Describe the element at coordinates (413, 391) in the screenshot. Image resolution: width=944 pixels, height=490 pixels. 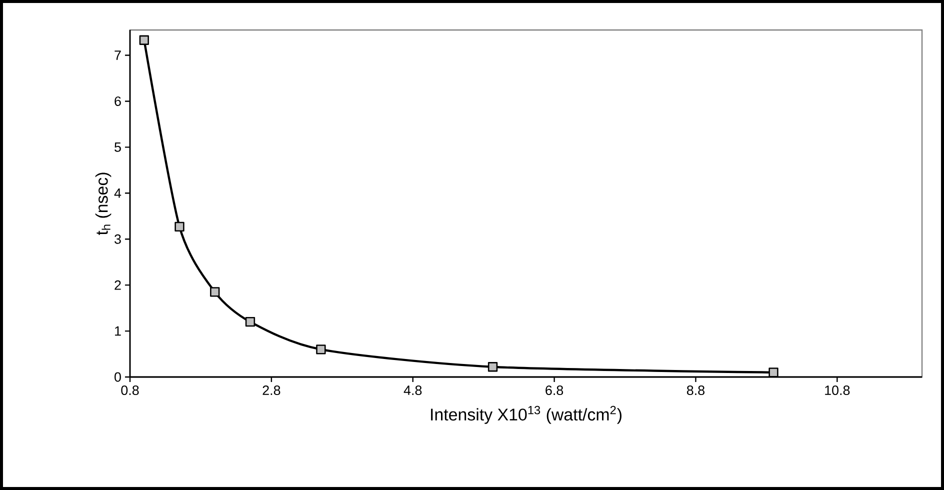
I see `x-tick-label: 4.8` at that location.